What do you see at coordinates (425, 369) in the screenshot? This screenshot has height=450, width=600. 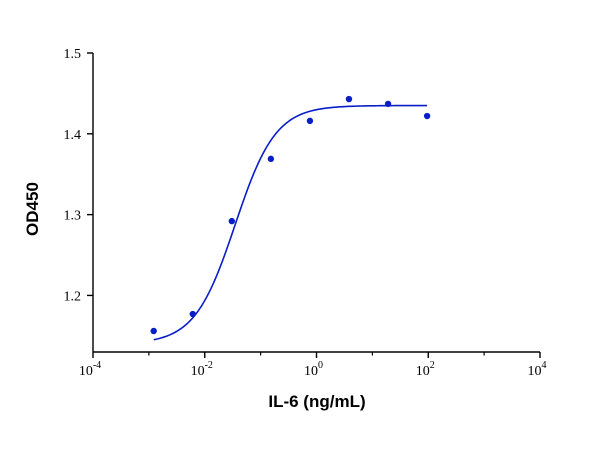 I see `x-tick-label: 10²` at bounding box center [425, 369].